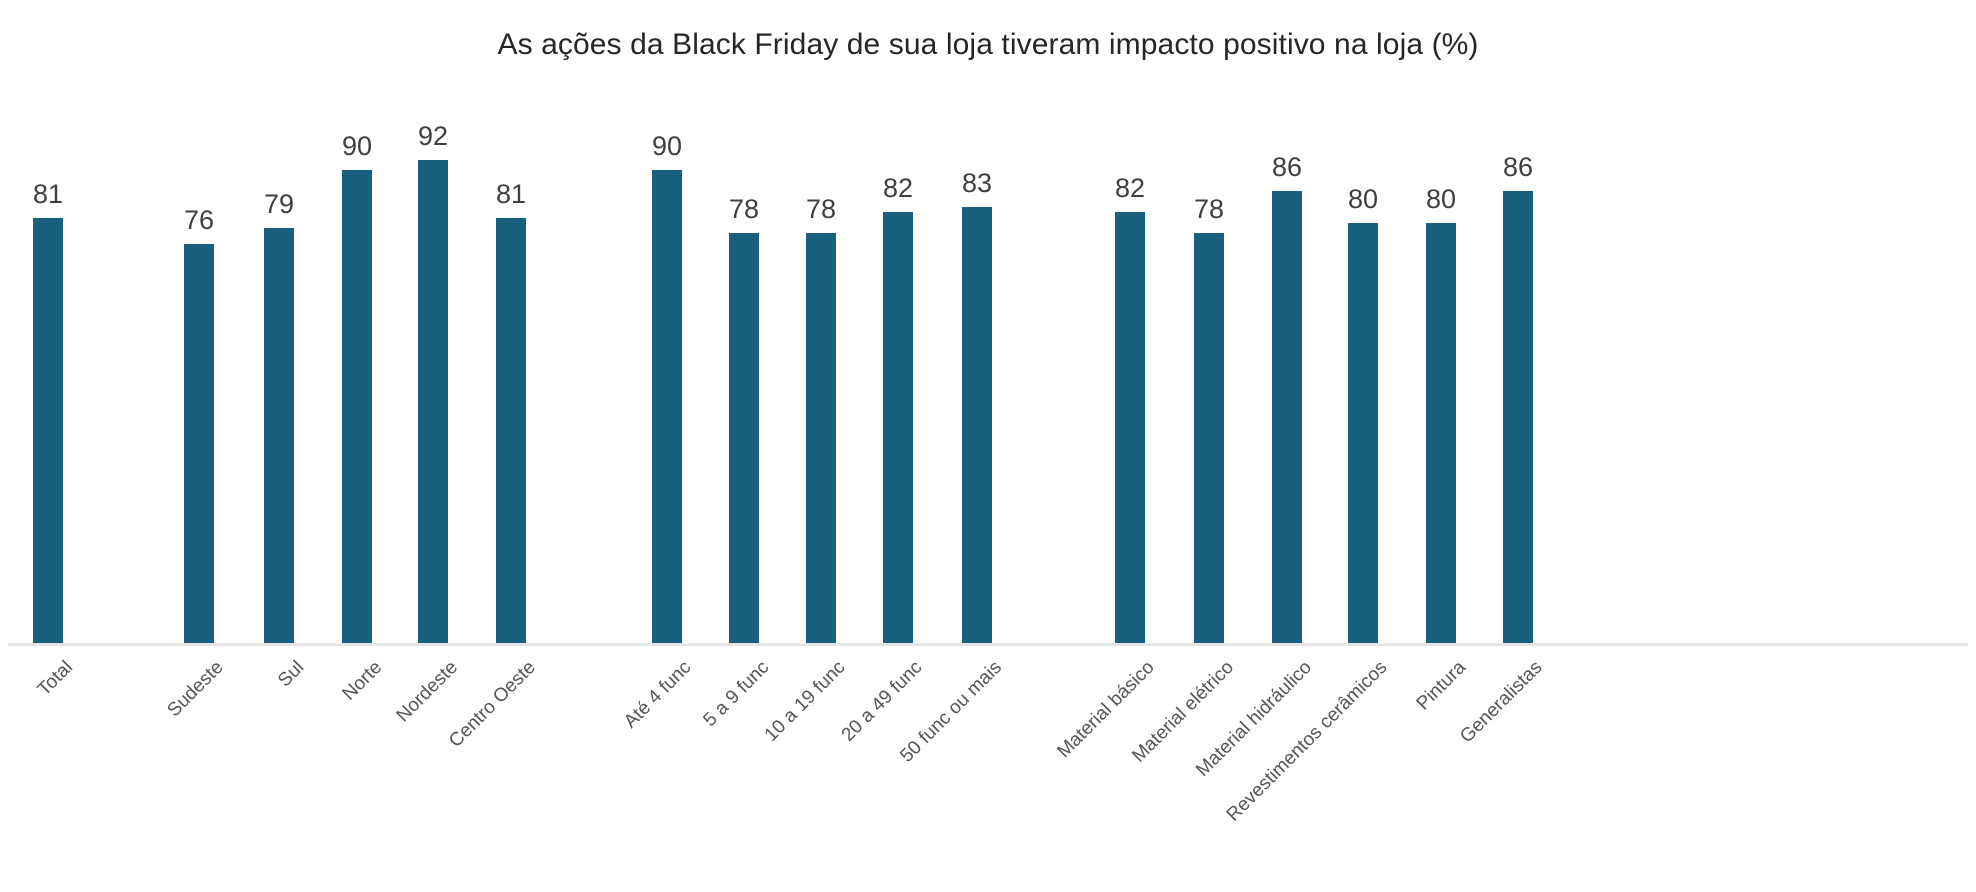  What do you see at coordinates (433, 136) in the screenshot?
I see `bar-value-label: 92` at bounding box center [433, 136].